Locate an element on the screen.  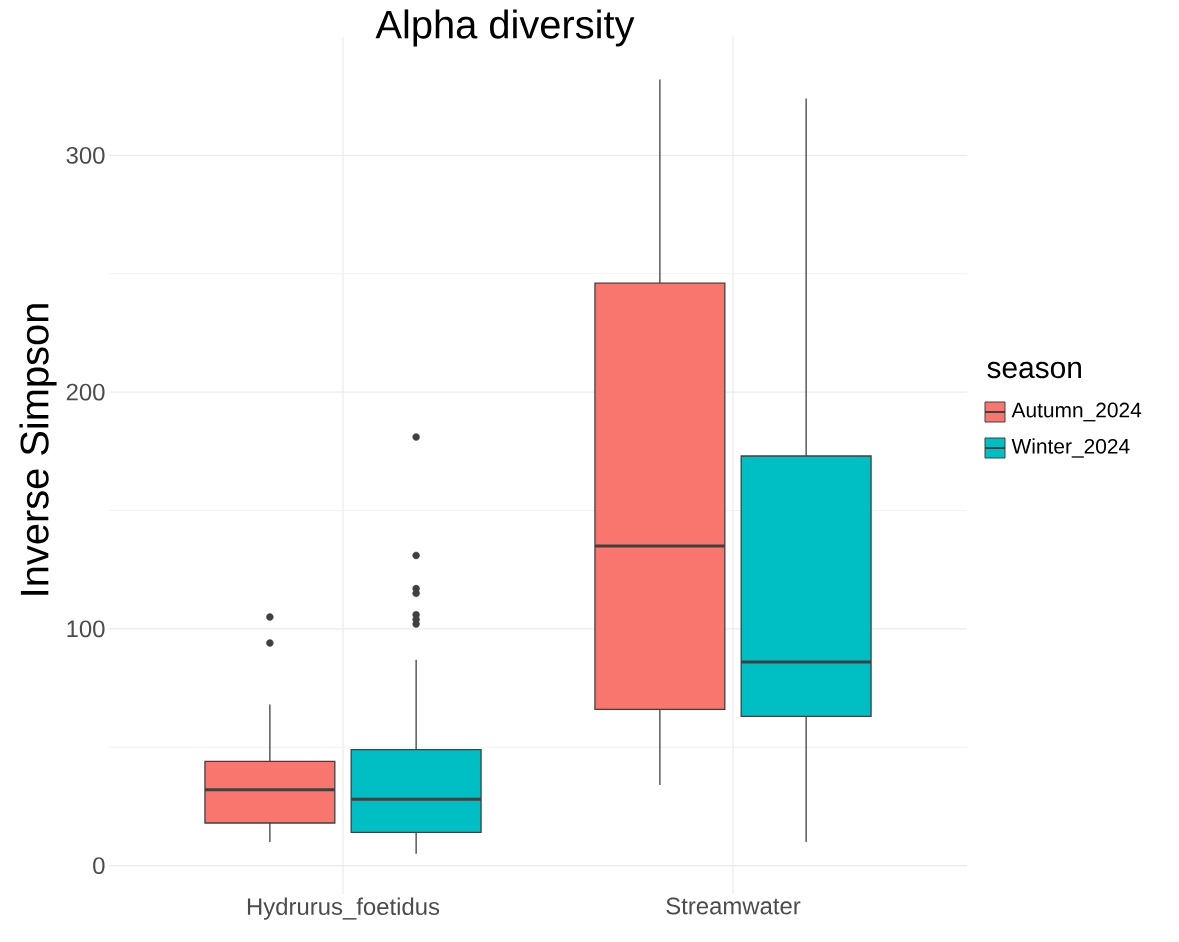
y-tick-label: 100 is located at coordinates (86, 629).